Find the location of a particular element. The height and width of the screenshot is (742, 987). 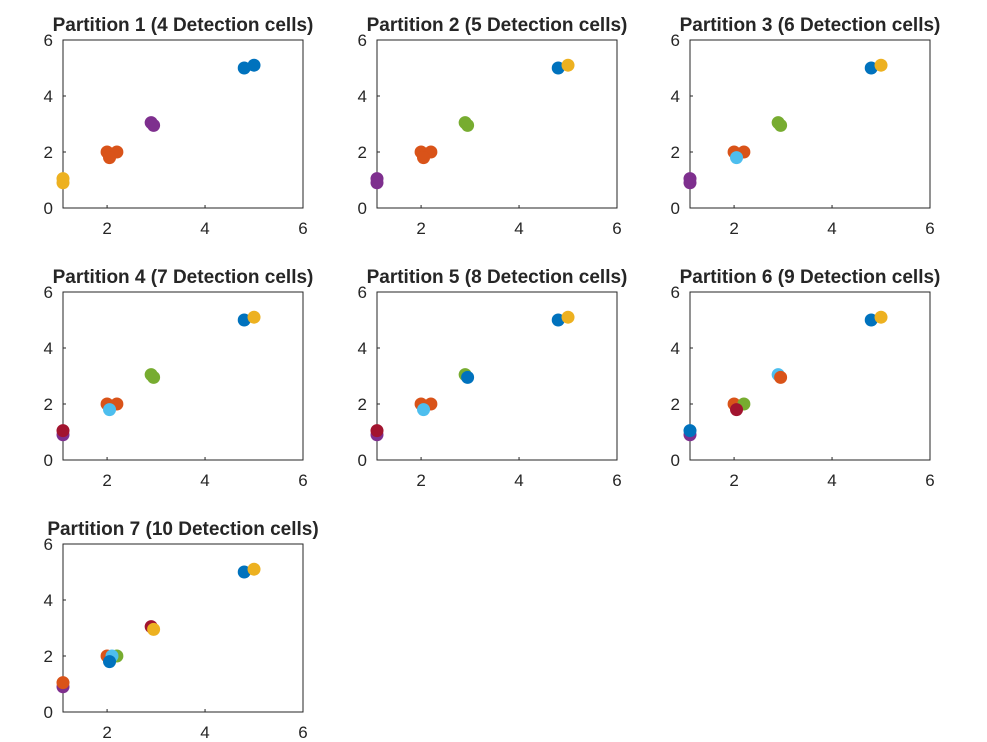

subplot-title: Partition 4 (7 Detection cells) is located at coordinates (183, 277).